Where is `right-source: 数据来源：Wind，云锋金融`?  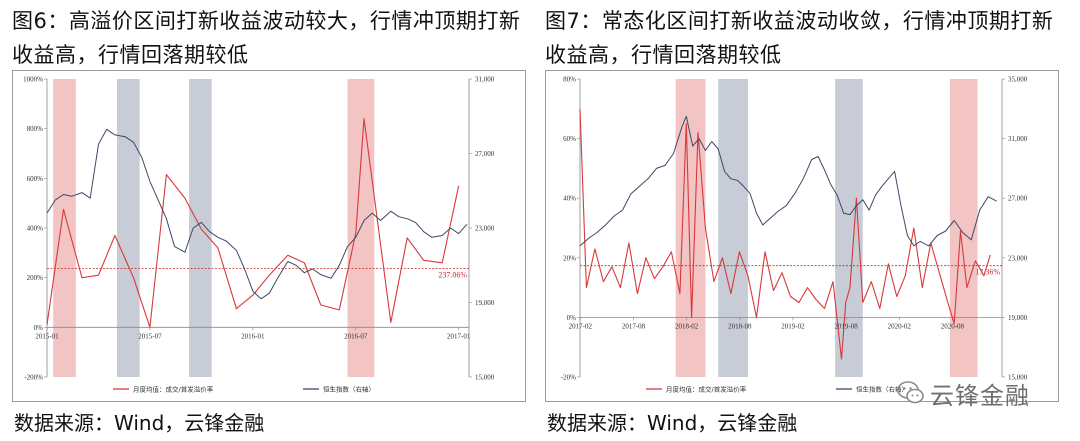 right-source: 数据来源：Wind，云锋金融 is located at coordinates (672, 423).